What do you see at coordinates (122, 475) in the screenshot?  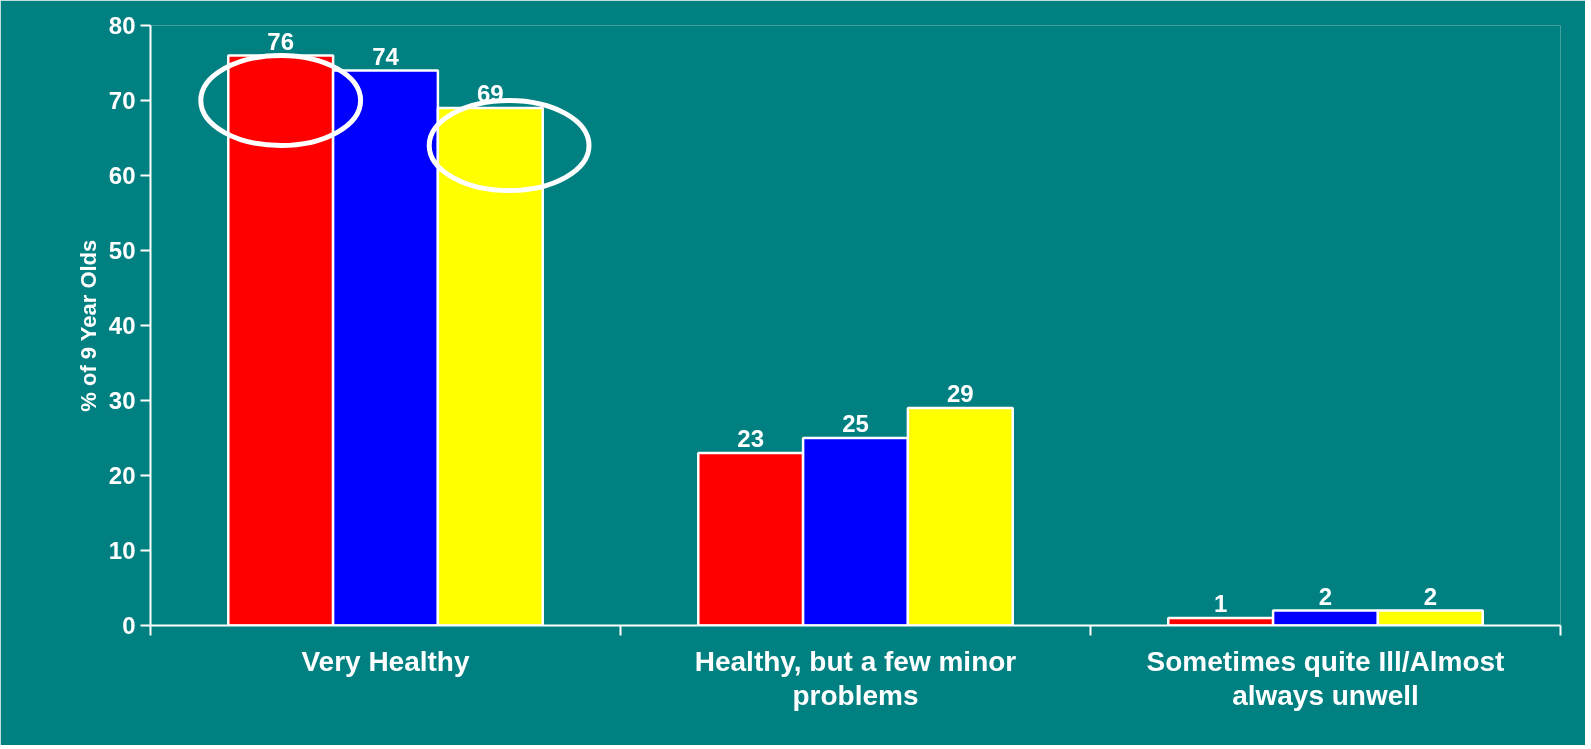 I see `y-tick-label: 20` at bounding box center [122, 475].